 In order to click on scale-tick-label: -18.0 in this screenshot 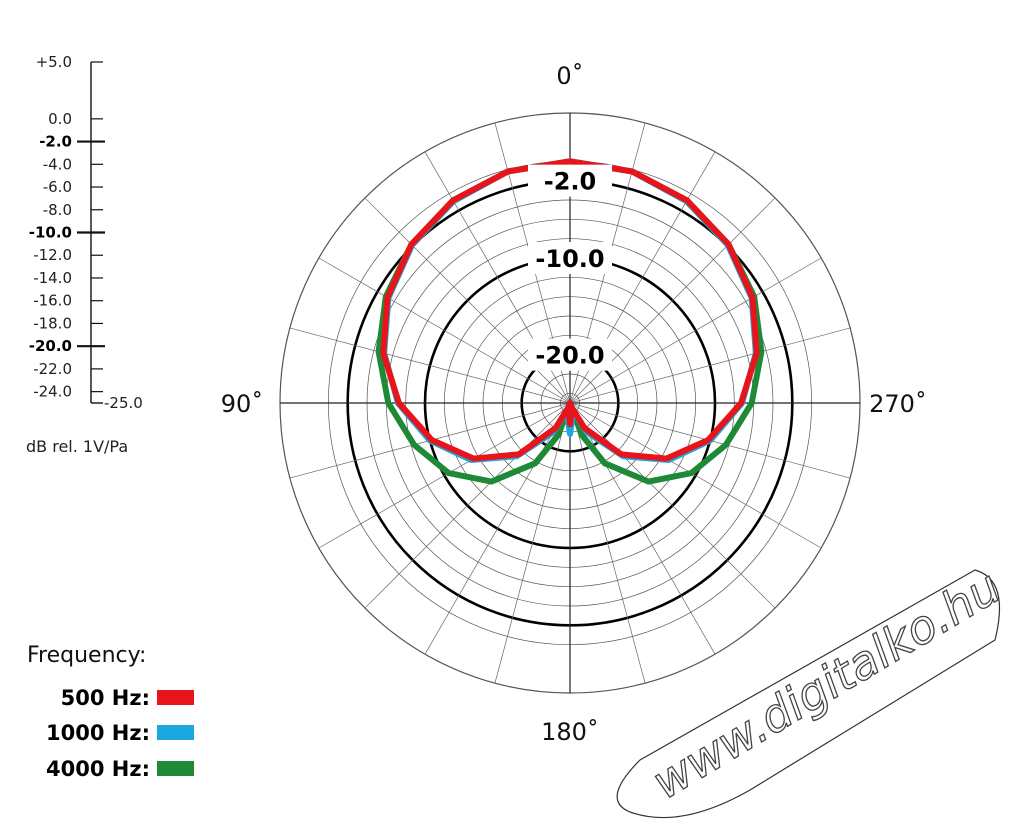, I will do `click(52, 323)`.